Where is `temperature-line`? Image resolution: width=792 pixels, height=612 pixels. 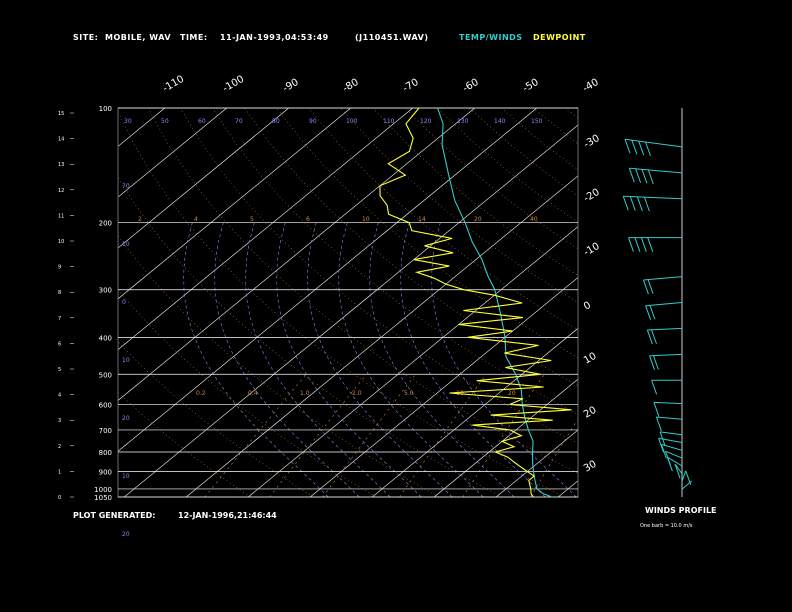 temperature-line is located at coordinates (495, 302).